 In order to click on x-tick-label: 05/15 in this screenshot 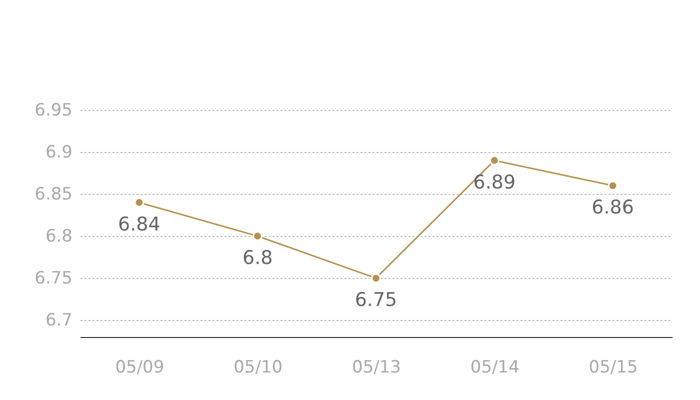, I will do `click(613, 368)`.